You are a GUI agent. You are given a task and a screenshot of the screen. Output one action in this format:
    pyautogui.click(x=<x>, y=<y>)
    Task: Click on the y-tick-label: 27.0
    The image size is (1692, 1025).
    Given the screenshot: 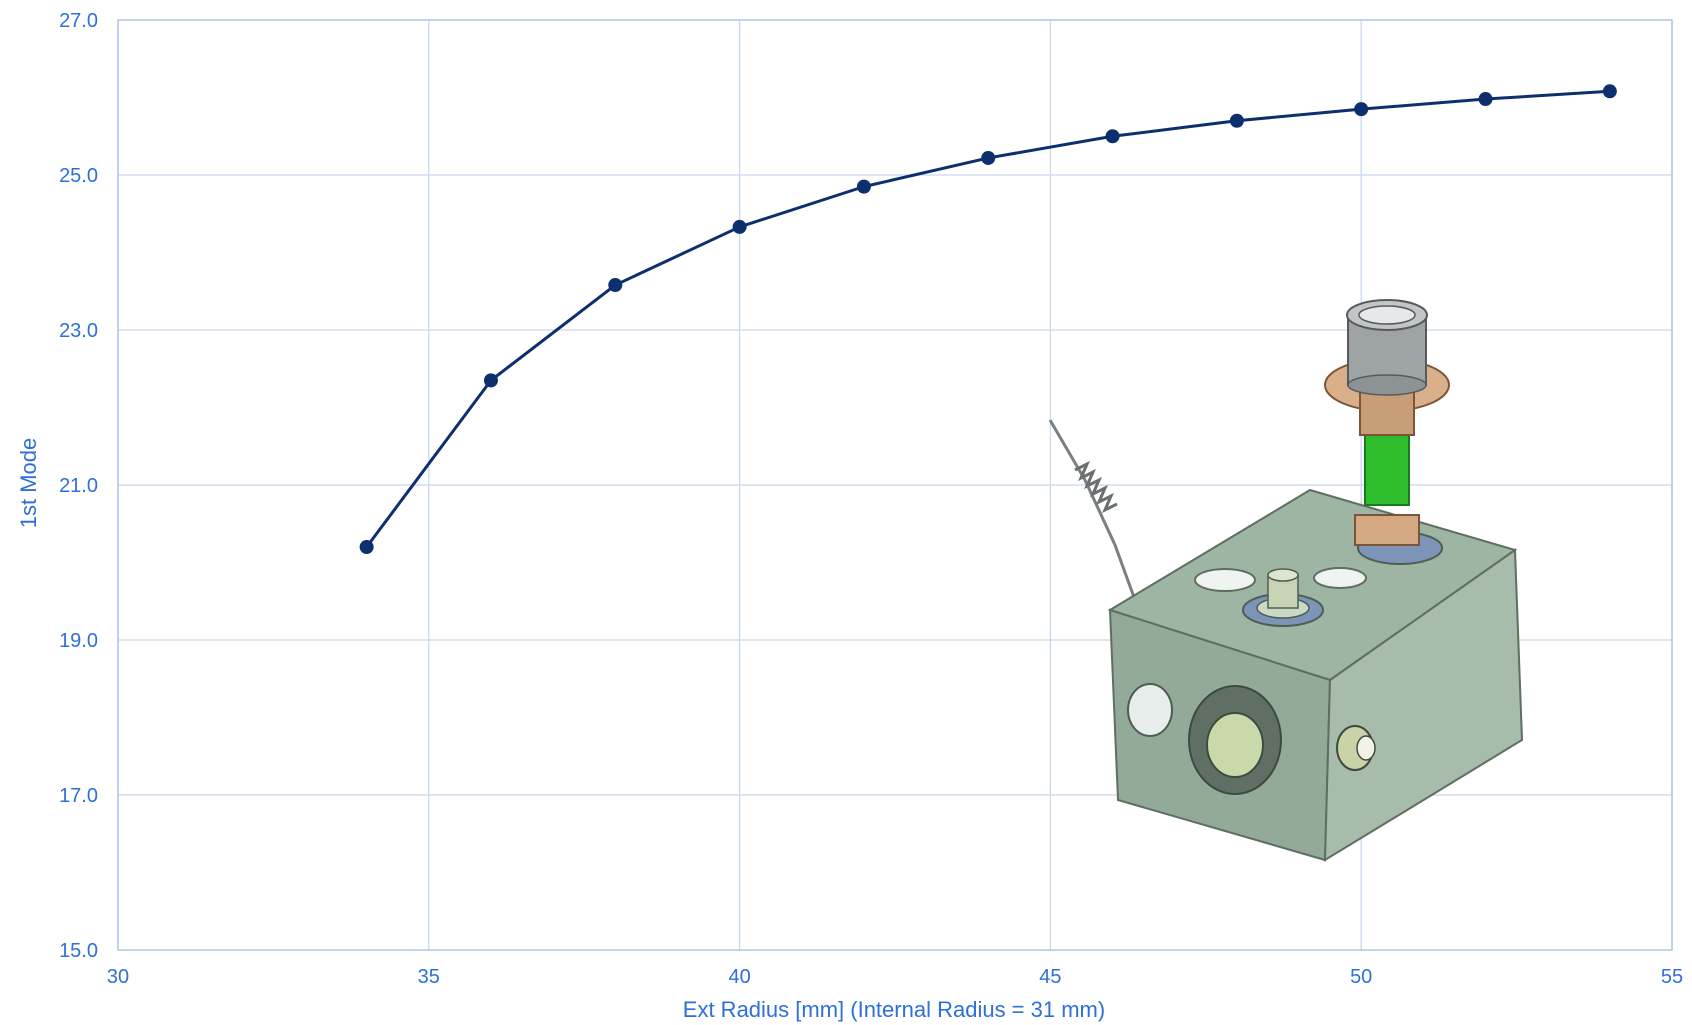 What is the action you would take?
    pyautogui.click(x=78, y=21)
    